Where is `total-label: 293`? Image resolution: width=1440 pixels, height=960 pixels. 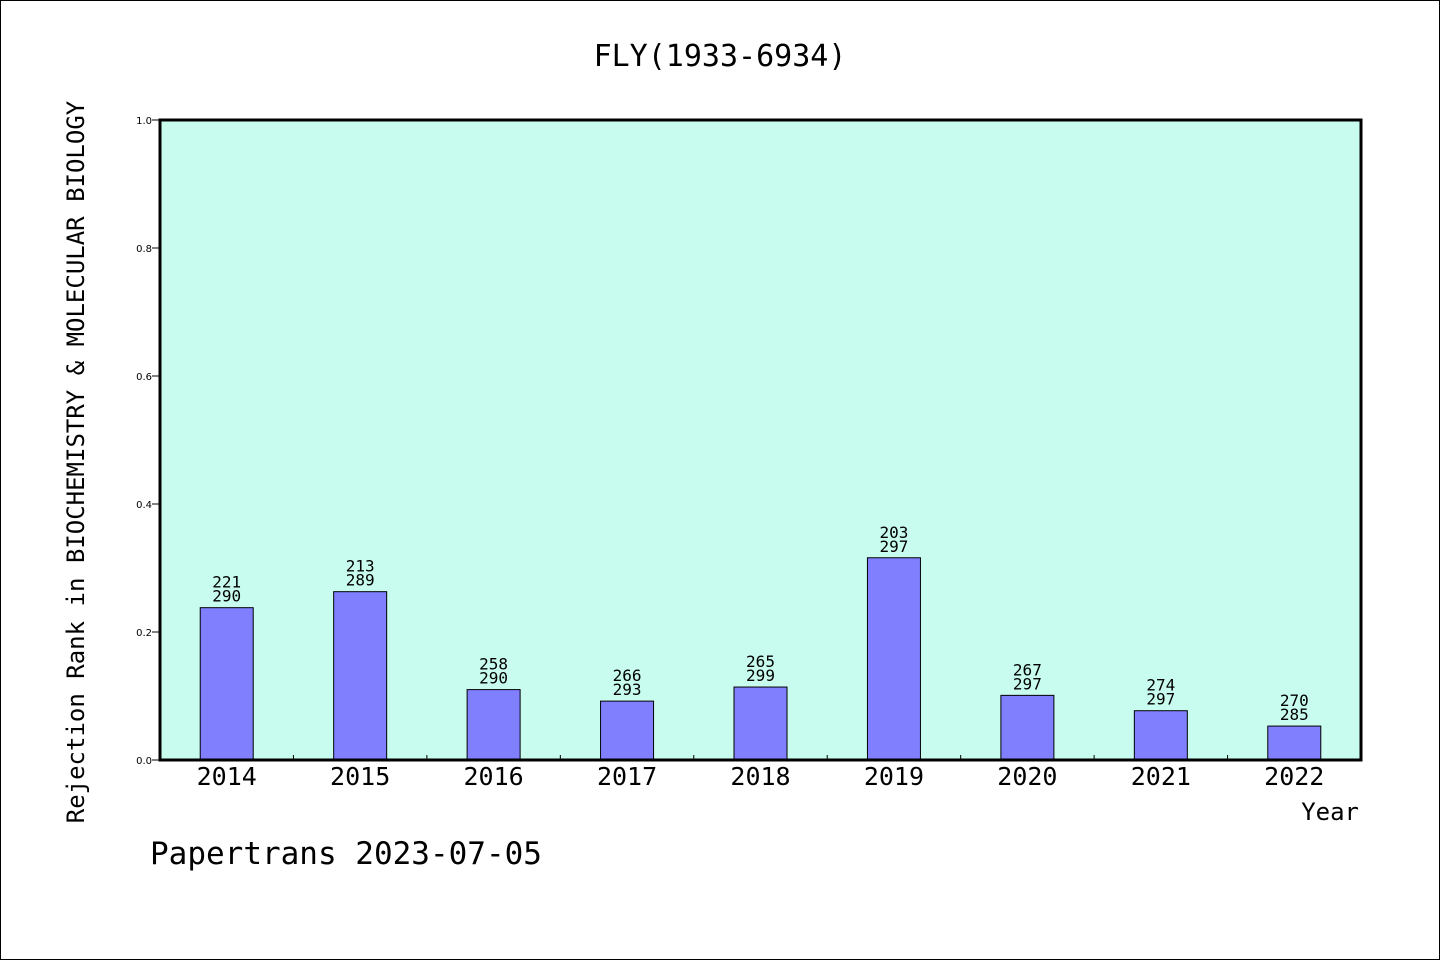
total-label: 293 is located at coordinates (627, 689).